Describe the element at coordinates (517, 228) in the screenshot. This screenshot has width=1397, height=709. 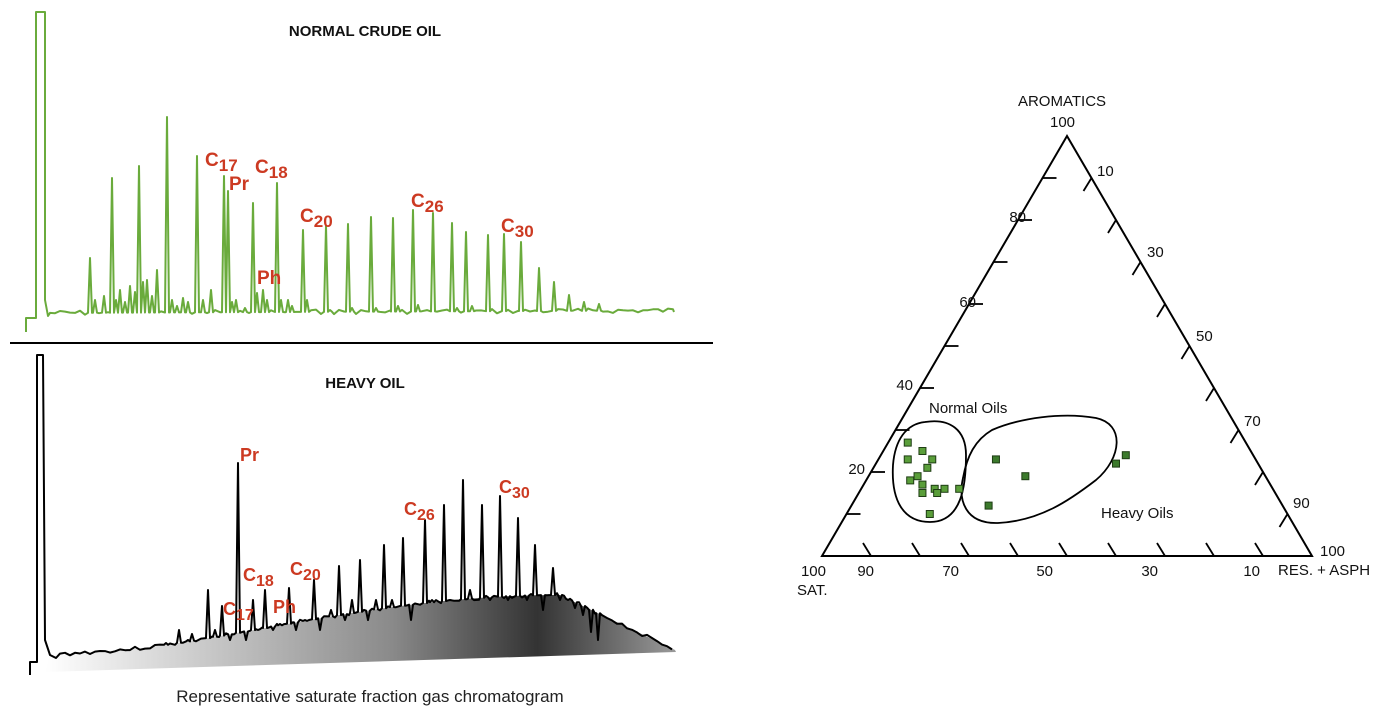
I see `normal-peak-label-c30: C30` at that location.